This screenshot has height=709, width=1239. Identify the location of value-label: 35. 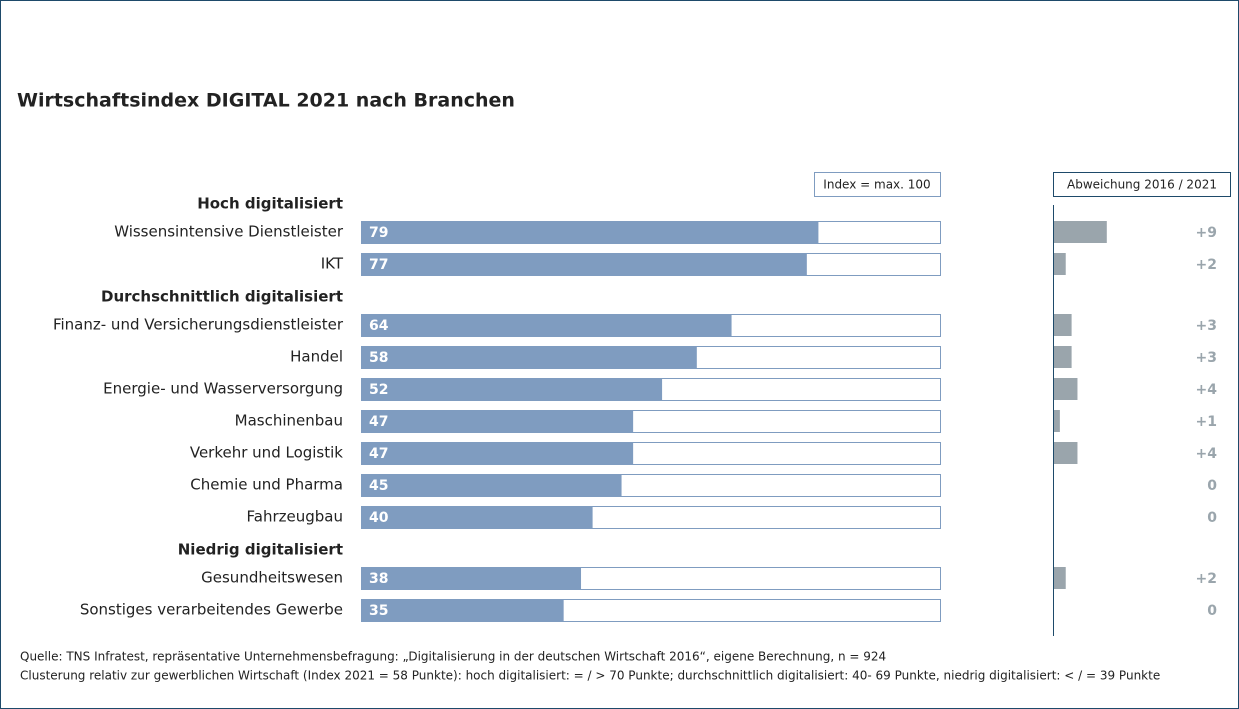
(378, 611).